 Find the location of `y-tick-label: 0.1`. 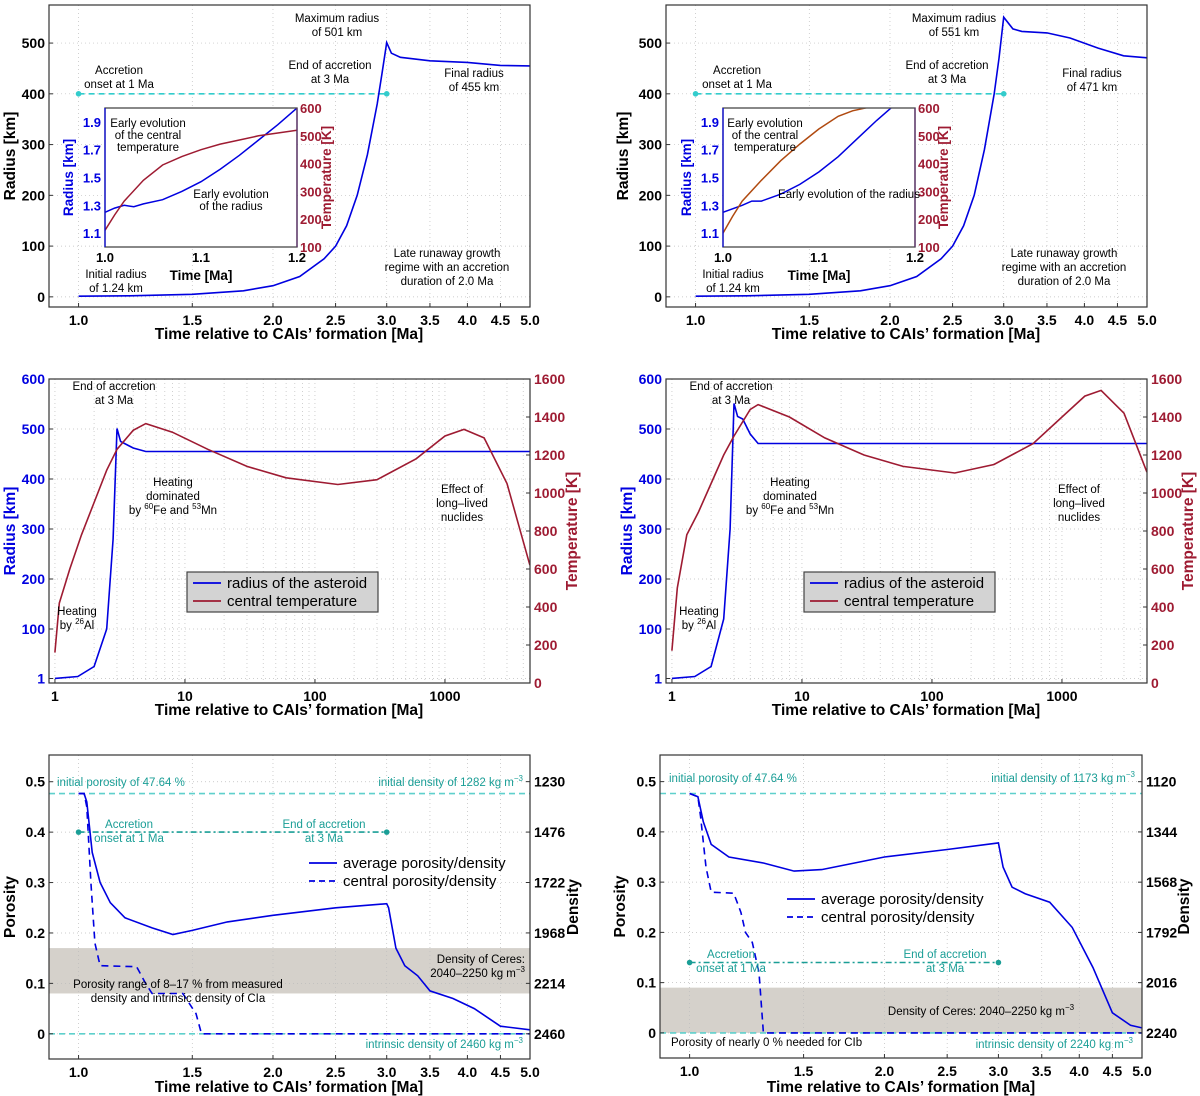

y-tick-label: 0.1 is located at coordinates (647, 983).